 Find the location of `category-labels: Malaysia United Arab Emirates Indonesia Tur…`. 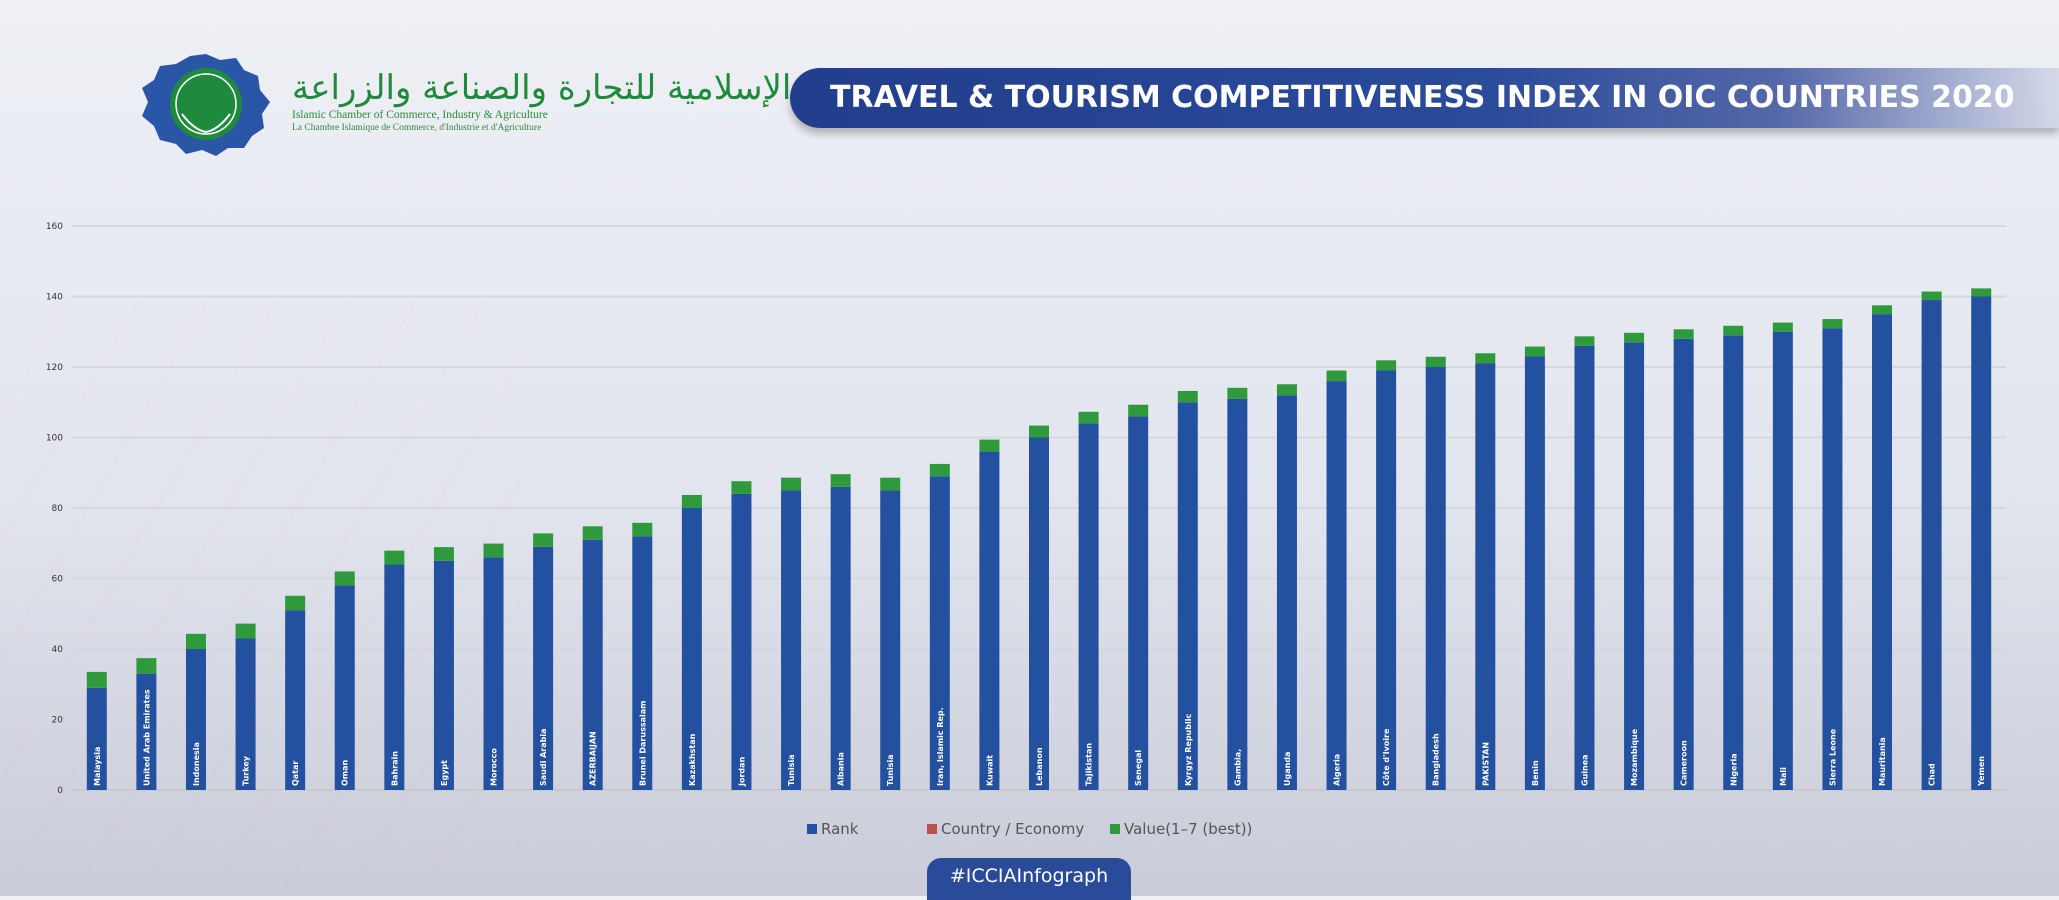

category-labels: Malaysia United Arab Emirates Indonesia Tur… is located at coordinates (1039, 738).